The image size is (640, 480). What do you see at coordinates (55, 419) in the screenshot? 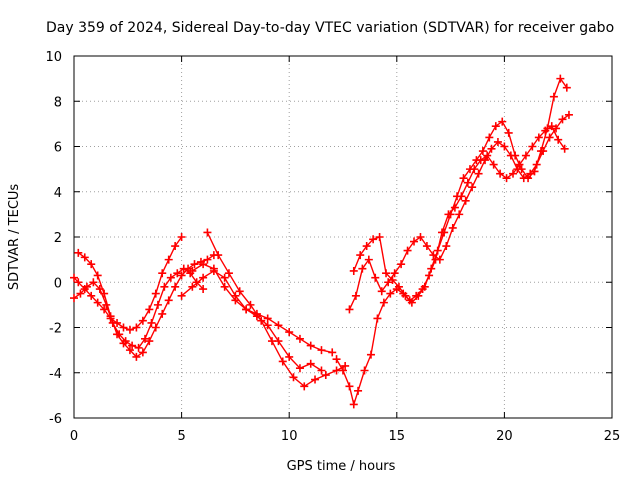
I see `y-tick-label: -6` at bounding box center [55, 419].